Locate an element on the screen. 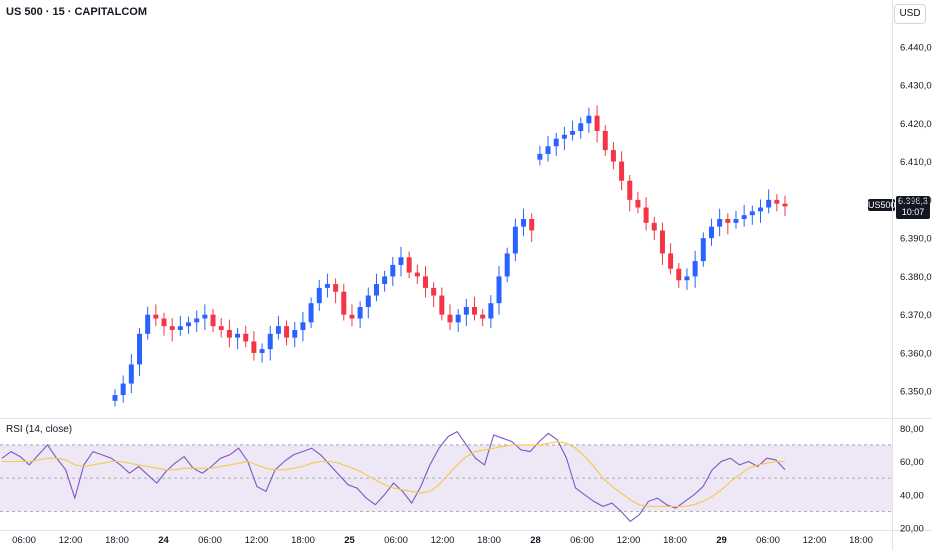 This screenshot has height=550, width=932. price-axis-tick: 6.430,0 is located at coordinates (916, 86).